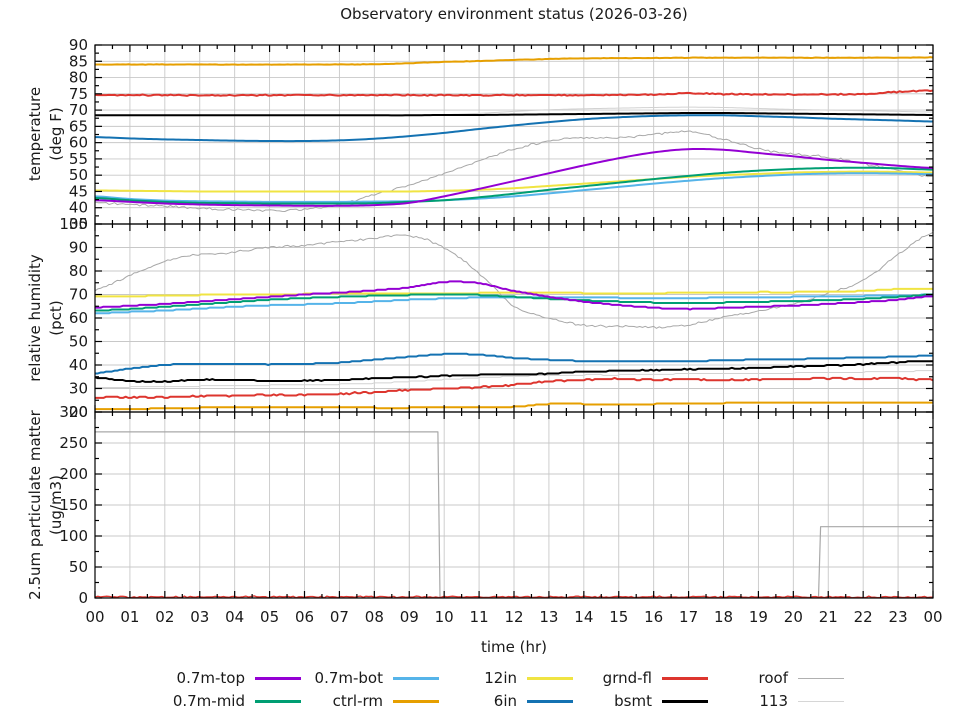 Image resolution: width=960 pixels, height=720 pixels. What do you see at coordinates (78, 126) in the screenshot?
I see `y-tick-label: 65` at bounding box center [78, 126].